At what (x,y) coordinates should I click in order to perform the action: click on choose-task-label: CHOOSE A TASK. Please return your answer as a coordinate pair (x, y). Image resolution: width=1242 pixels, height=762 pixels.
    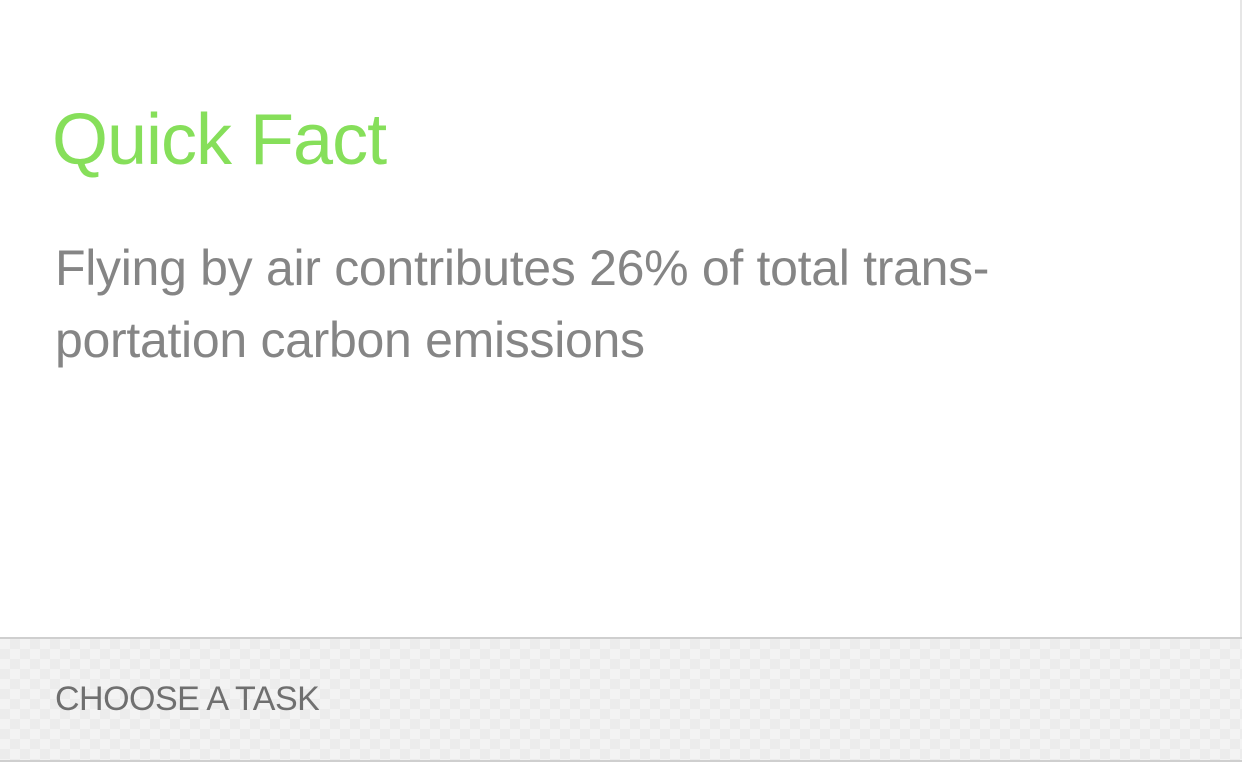
    Looking at the image, I should click on (187, 699).